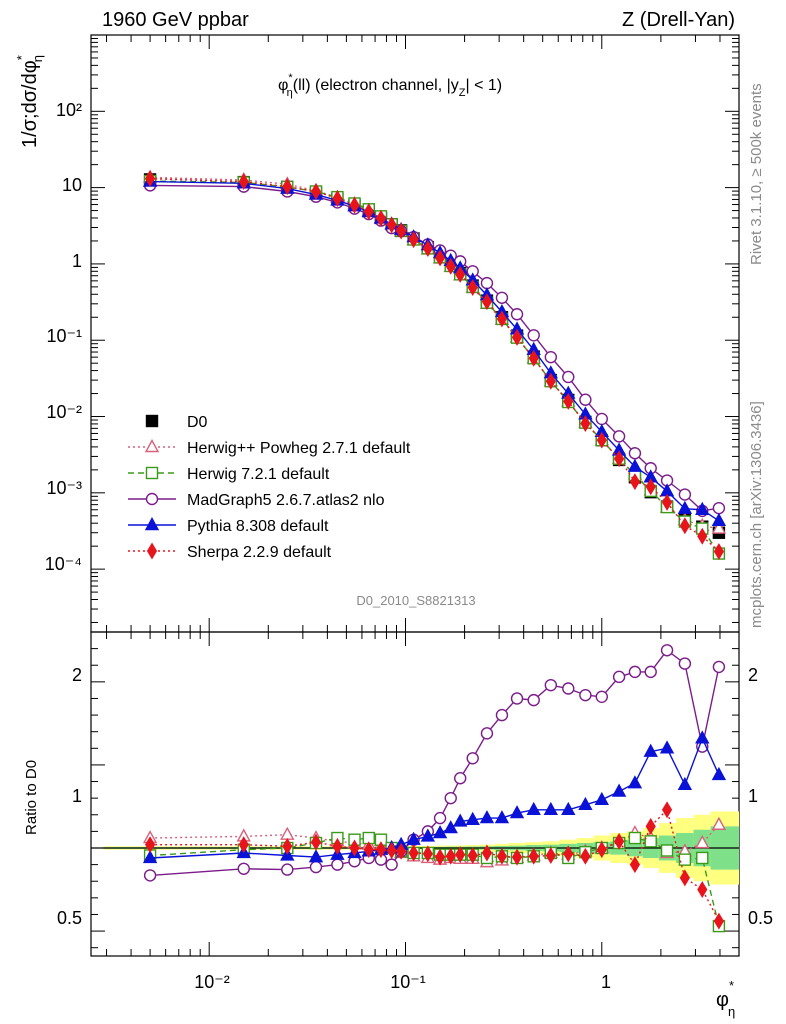 The width and height of the screenshot is (786, 1024). Describe the element at coordinates (258, 474) in the screenshot. I see `legend-label-2: Herwig 7.2.1 default` at that location.